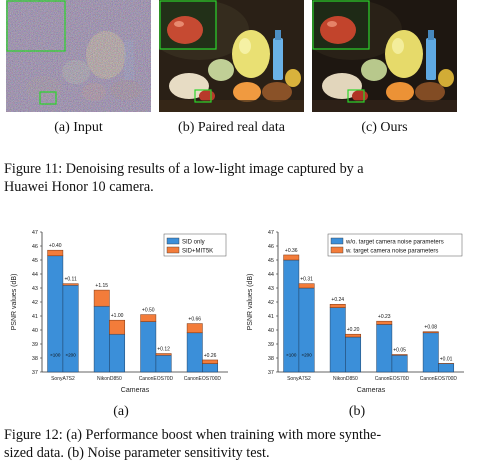 The width and height of the screenshot is (483, 468). I want to click on chart-b-ytick-label: 46, so click(271, 247).